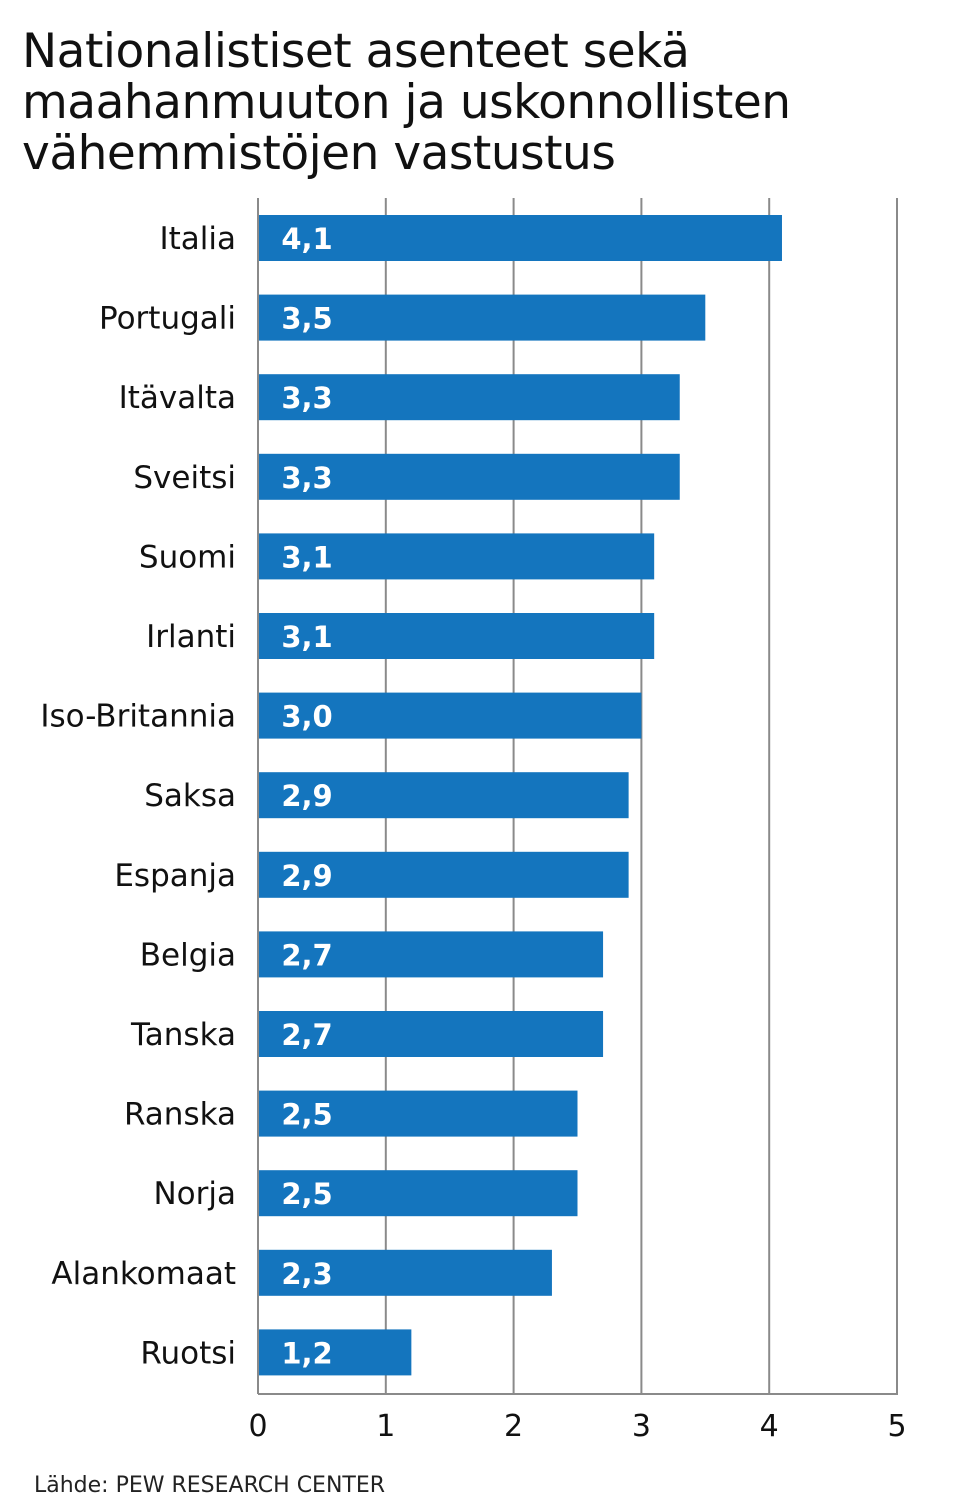 This screenshot has height=1511, width=959. Describe the element at coordinates (188, 1353) in the screenshot. I see `category-label: Ruotsi` at that location.